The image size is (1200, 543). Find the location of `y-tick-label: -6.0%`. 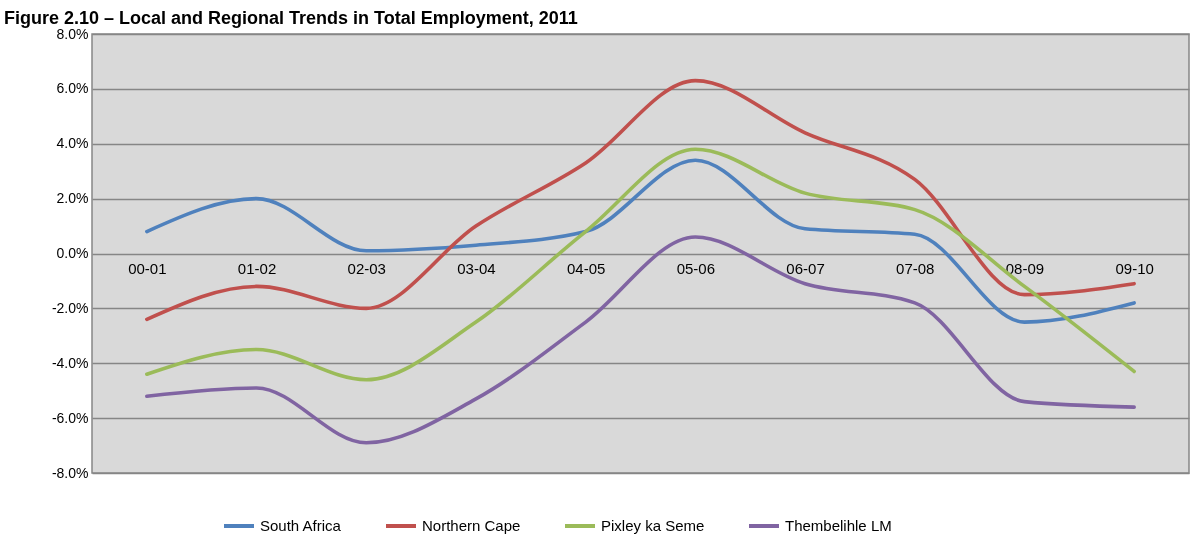

y-tick-label: -6.0% is located at coordinates (70, 417).